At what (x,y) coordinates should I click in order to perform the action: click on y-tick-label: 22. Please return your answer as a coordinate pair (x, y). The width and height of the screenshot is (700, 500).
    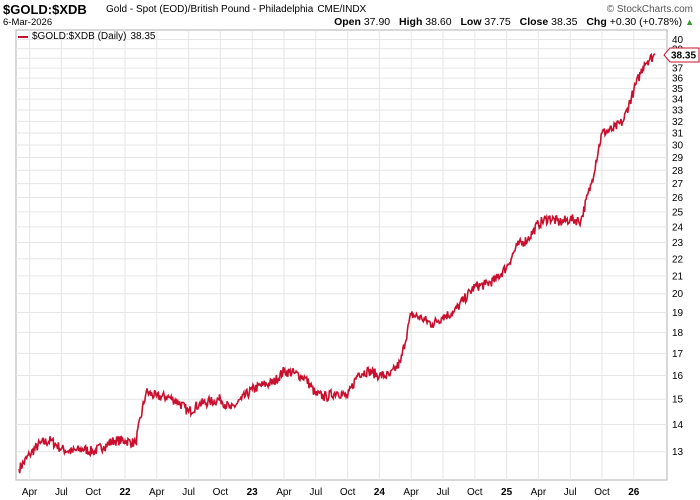
    Looking at the image, I should click on (678, 259).